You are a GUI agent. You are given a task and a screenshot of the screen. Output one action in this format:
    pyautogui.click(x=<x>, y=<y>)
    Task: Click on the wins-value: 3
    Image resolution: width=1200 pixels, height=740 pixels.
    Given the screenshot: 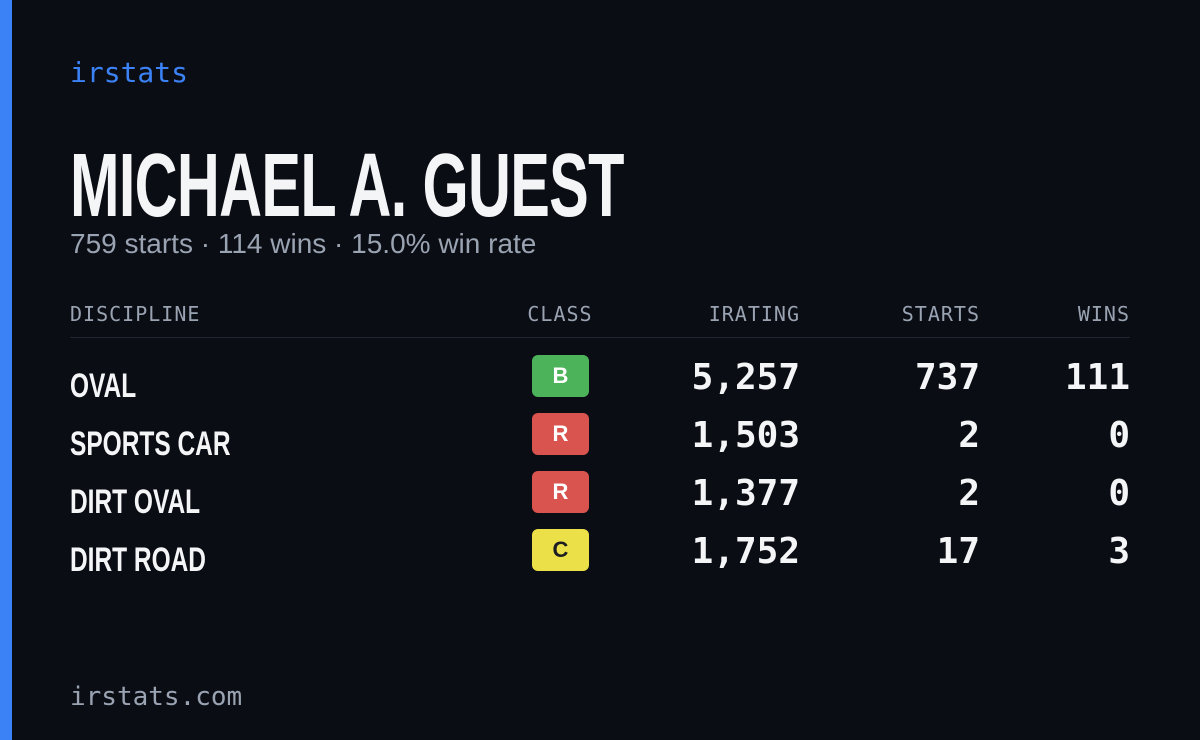 What is the action you would take?
    pyautogui.click(x=1119, y=551)
    